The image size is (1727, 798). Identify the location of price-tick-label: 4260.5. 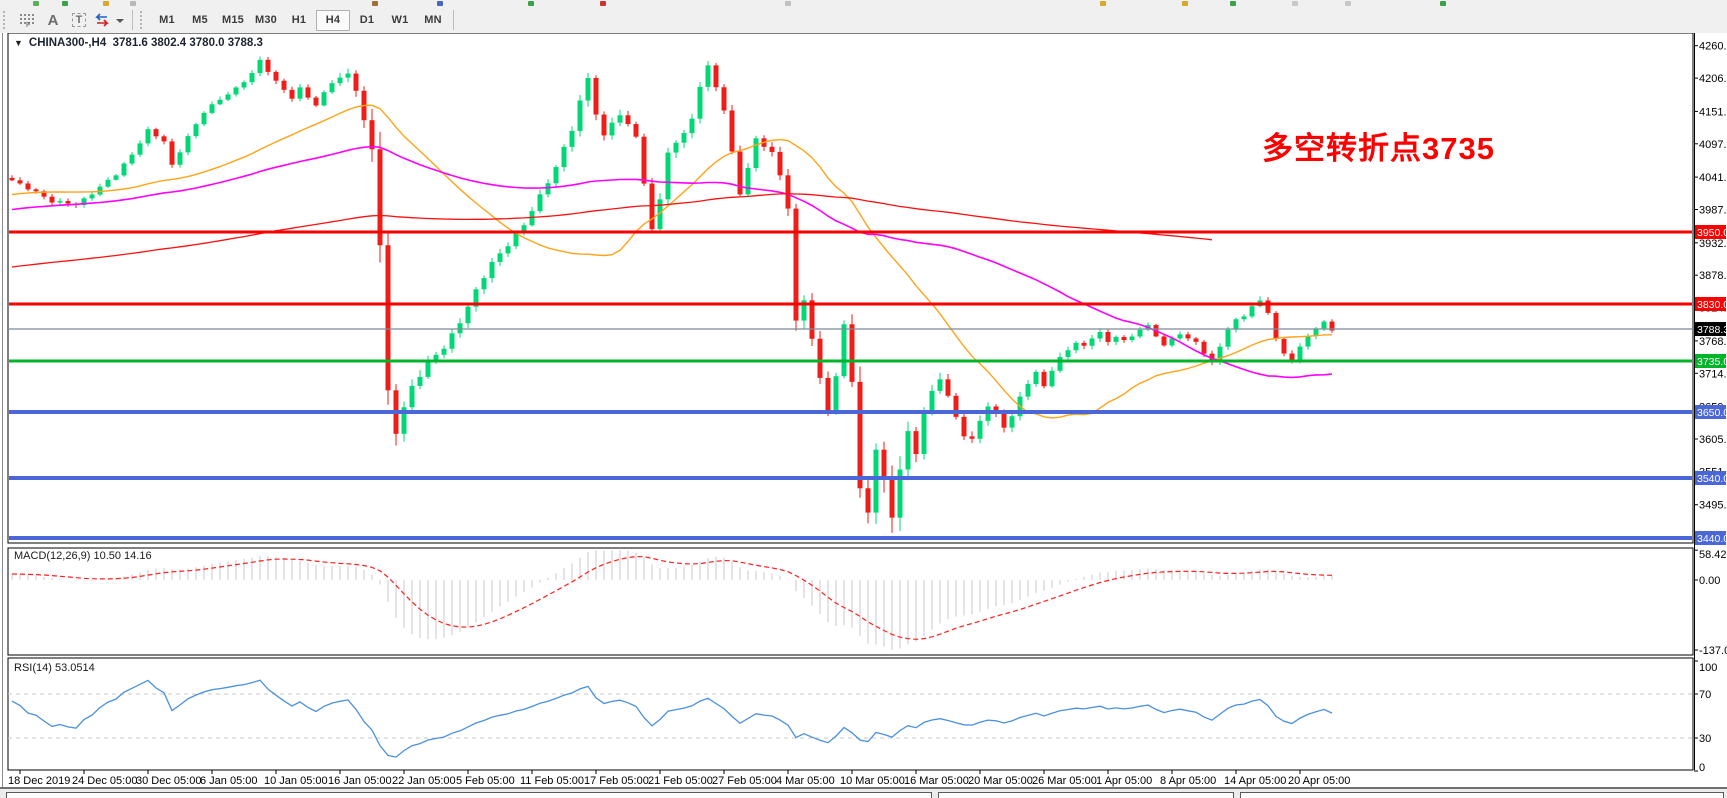
(1713, 47).